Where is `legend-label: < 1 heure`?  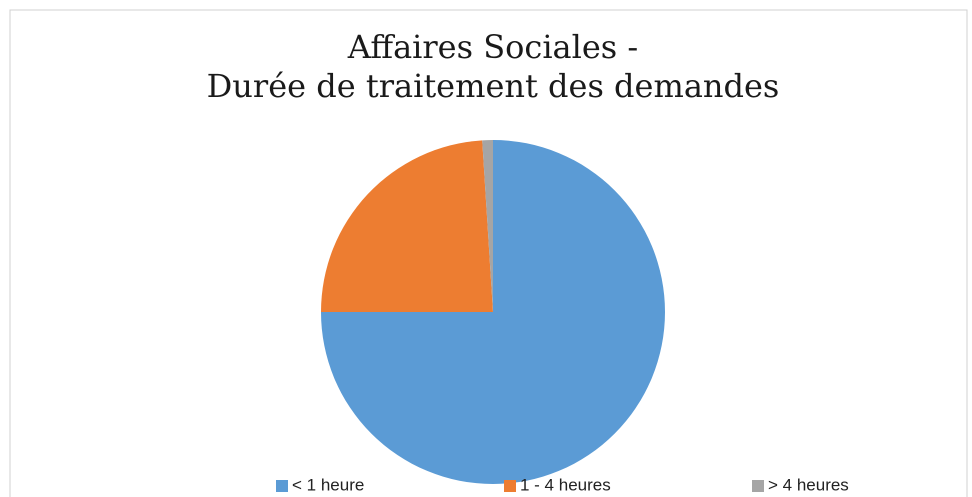
legend-label: < 1 heure is located at coordinates (328, 484).